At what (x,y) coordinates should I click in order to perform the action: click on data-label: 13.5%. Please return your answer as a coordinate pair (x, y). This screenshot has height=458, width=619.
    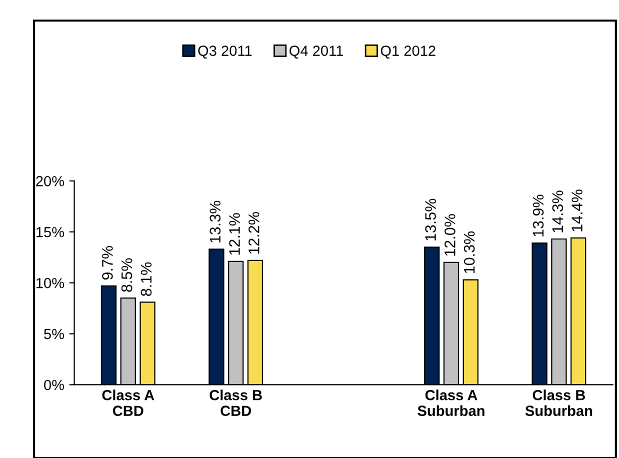
    Looking at the image, I should click on (430, 219).